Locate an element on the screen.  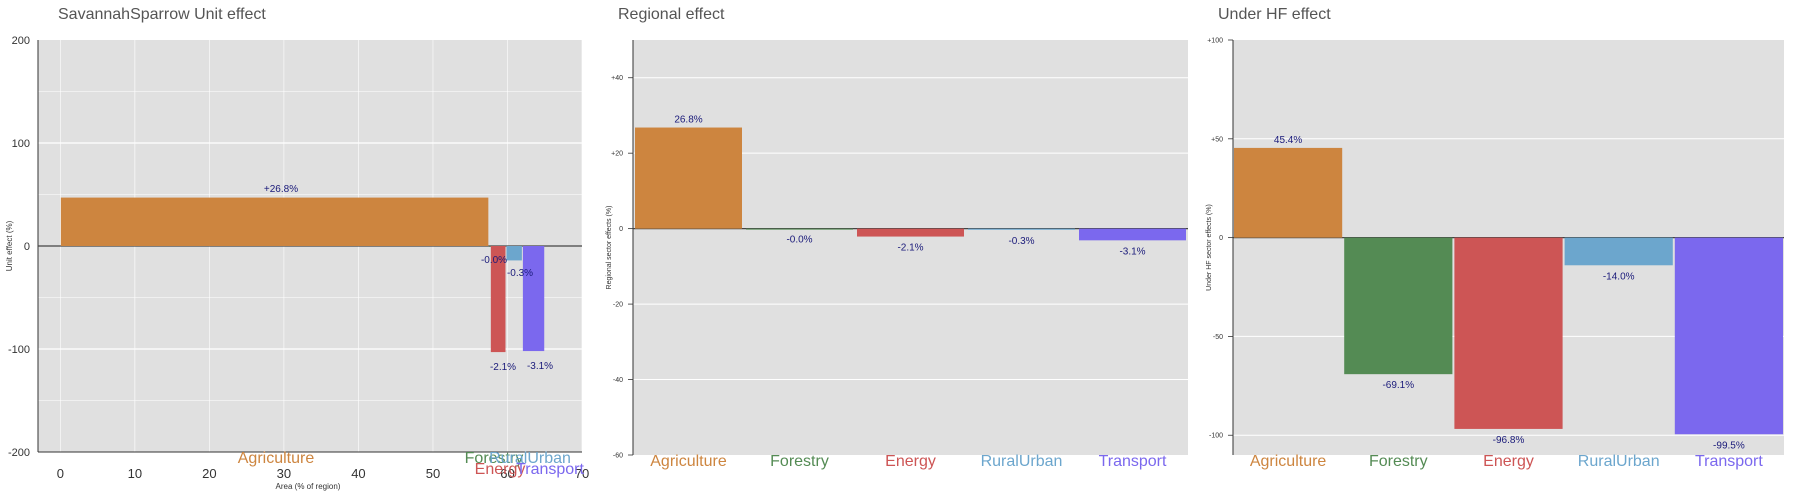
y-axis-label: Regional sector effects (%) is located at coordinates (609, 248).